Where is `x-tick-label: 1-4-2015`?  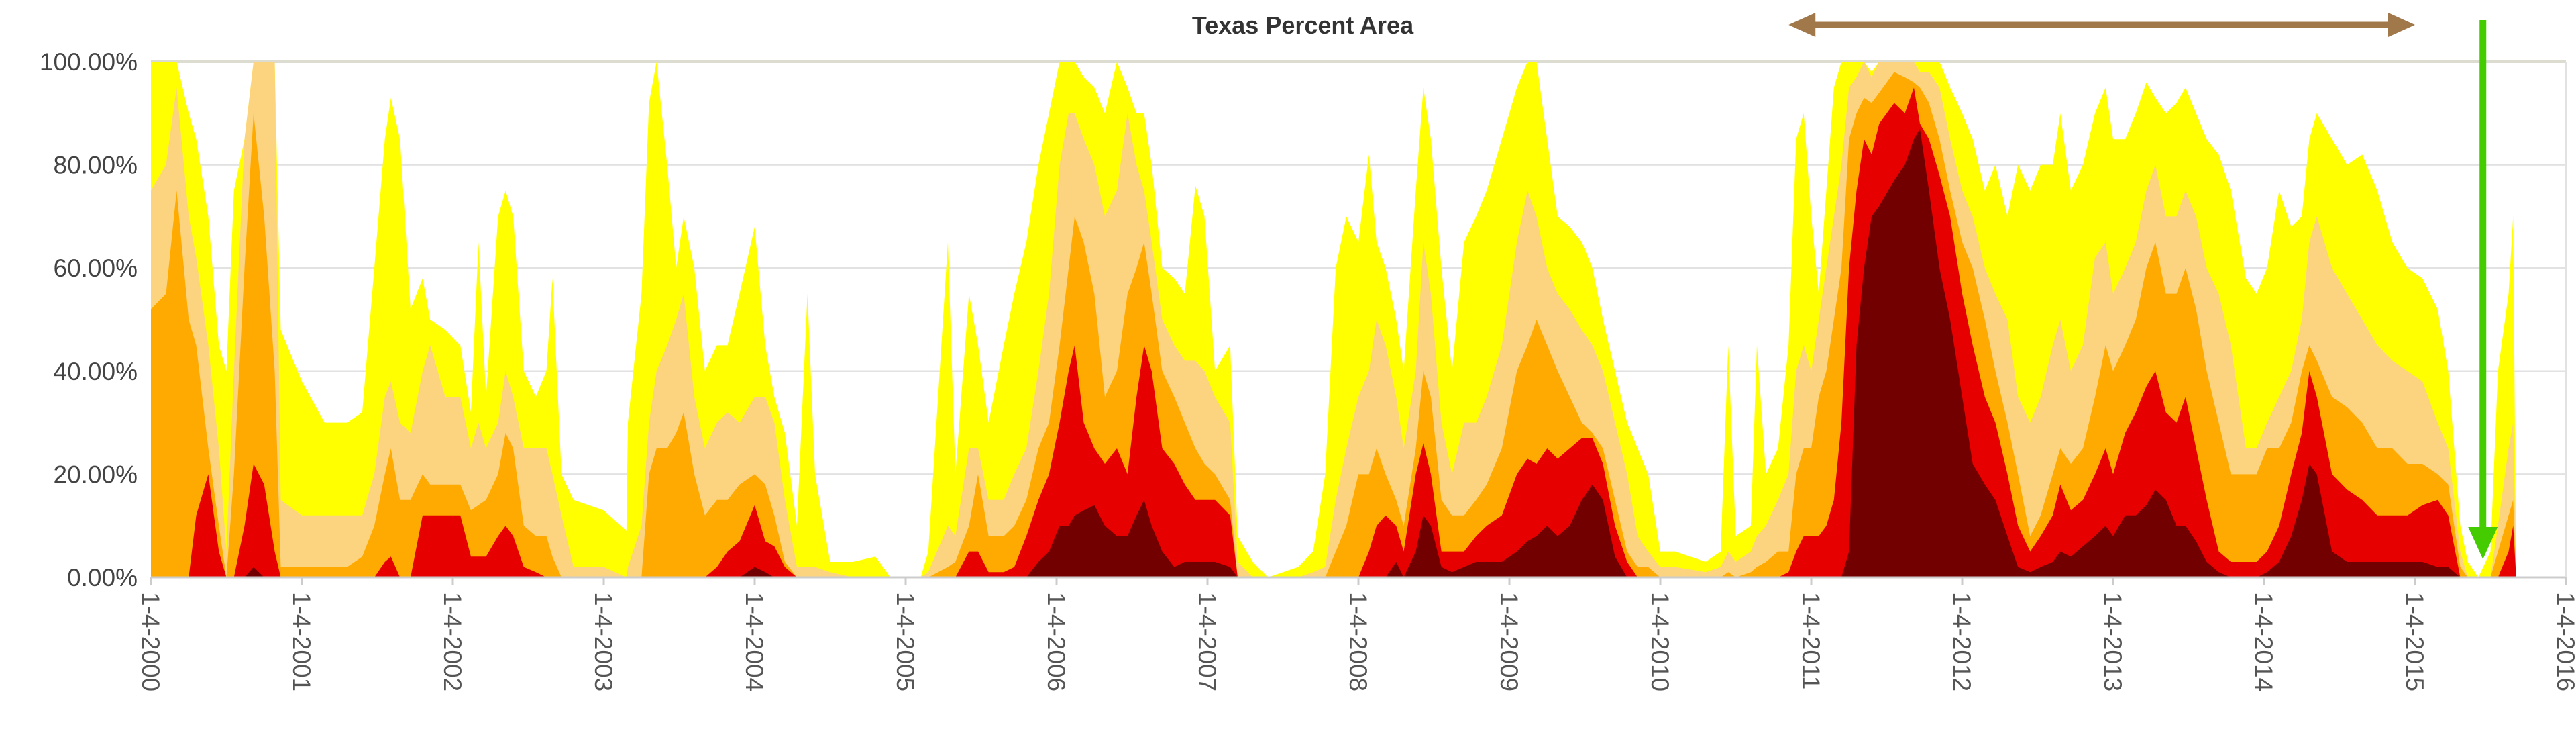 x-tick-label: 1-4-2015 is located at coordinates (2414, 641).